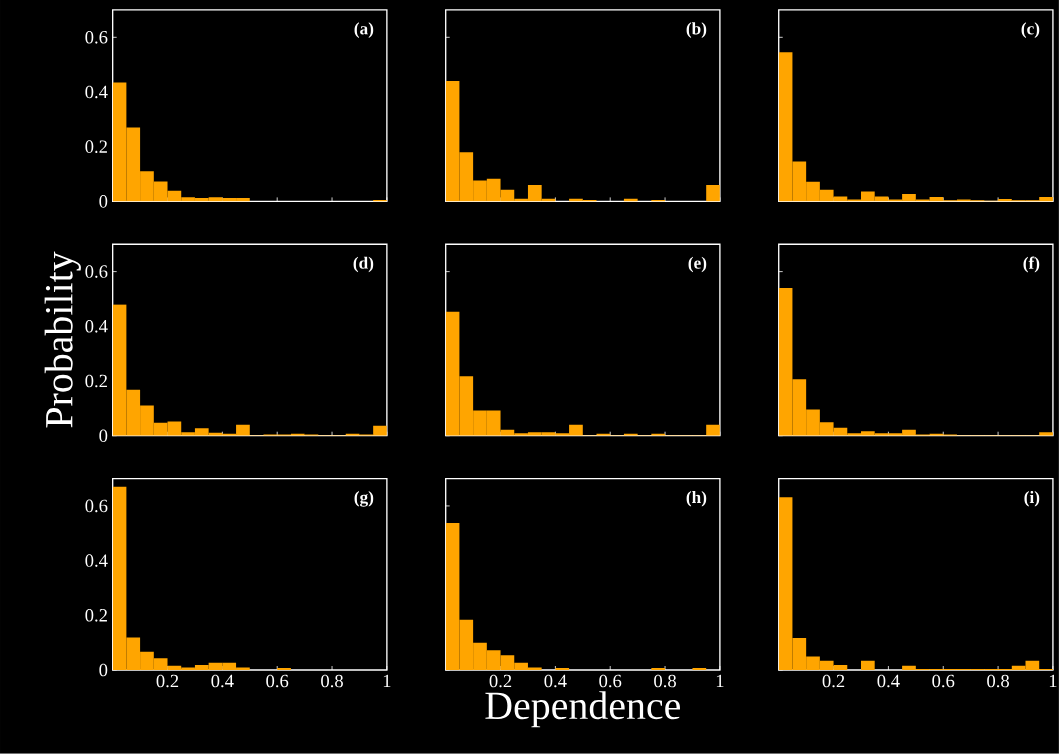  I want to click on annotation: (b), so click(696, 30).